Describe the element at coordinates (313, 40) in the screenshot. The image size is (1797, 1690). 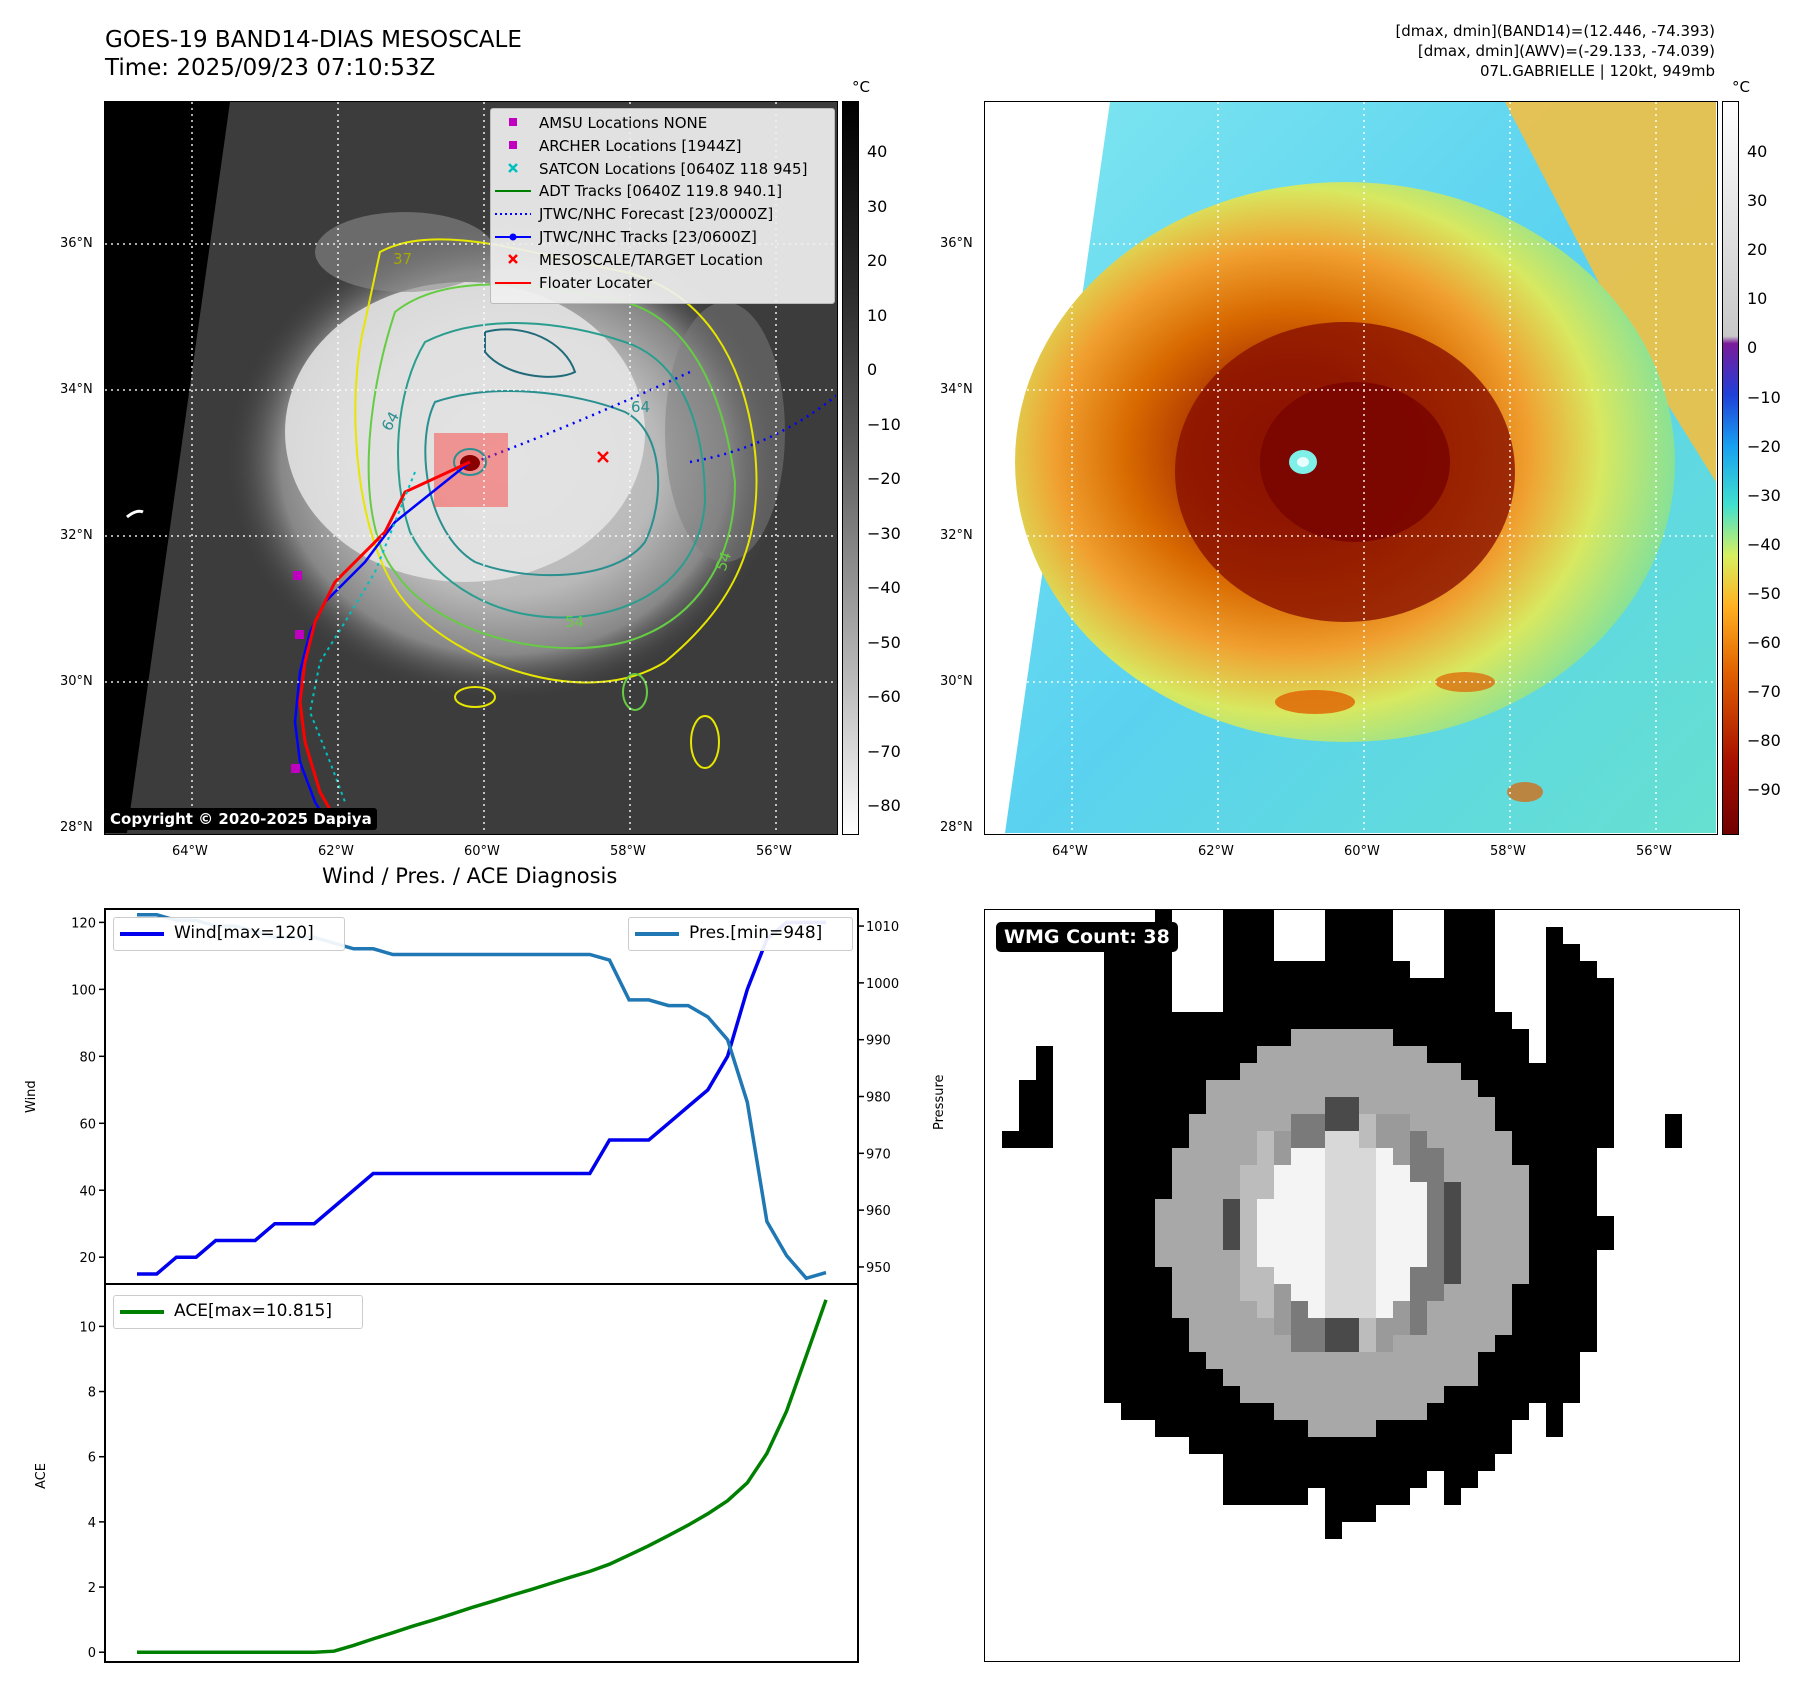
I see `chart-title: GOES-19 BAND14-DIAS MESOSCALE` at that location.